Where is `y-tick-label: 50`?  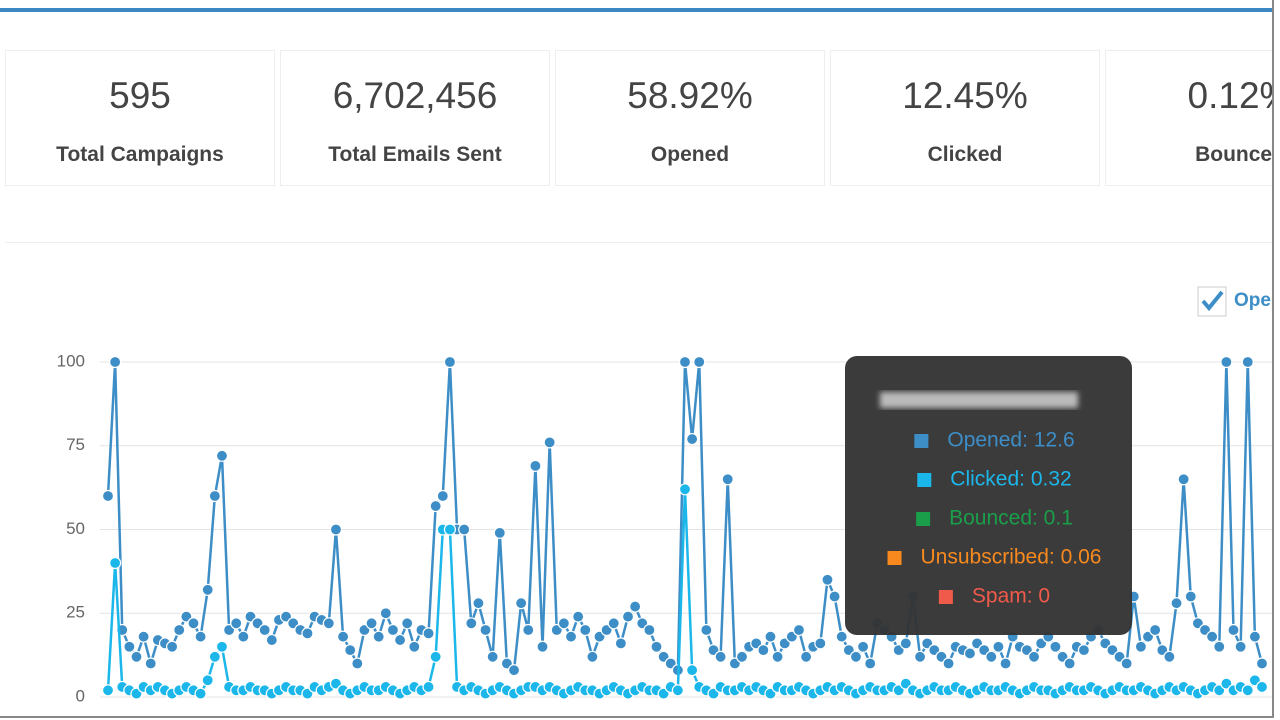
y-tick-label: 50 is located at coordinates (75, 528).